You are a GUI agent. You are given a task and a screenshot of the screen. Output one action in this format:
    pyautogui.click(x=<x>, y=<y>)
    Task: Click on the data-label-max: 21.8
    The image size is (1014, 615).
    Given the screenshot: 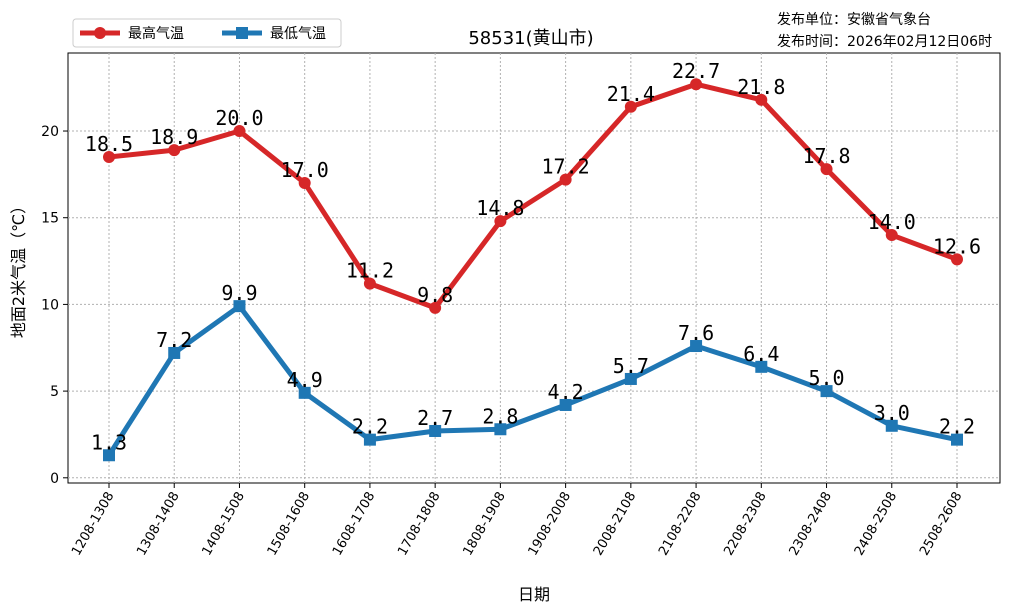 What is the action you would take?
    pyautogui.click(x=761, y=87)
    